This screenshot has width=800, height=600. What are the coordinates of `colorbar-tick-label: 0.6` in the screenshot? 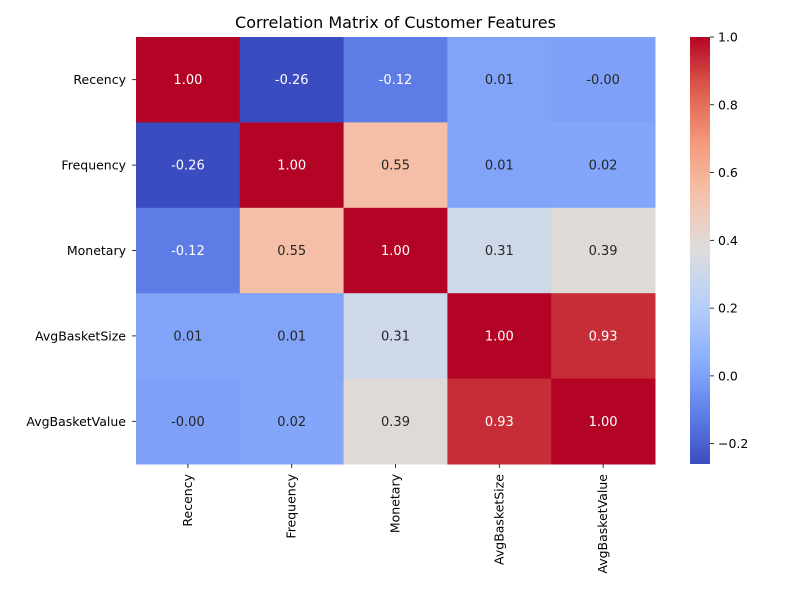 It's located at (728, 172).